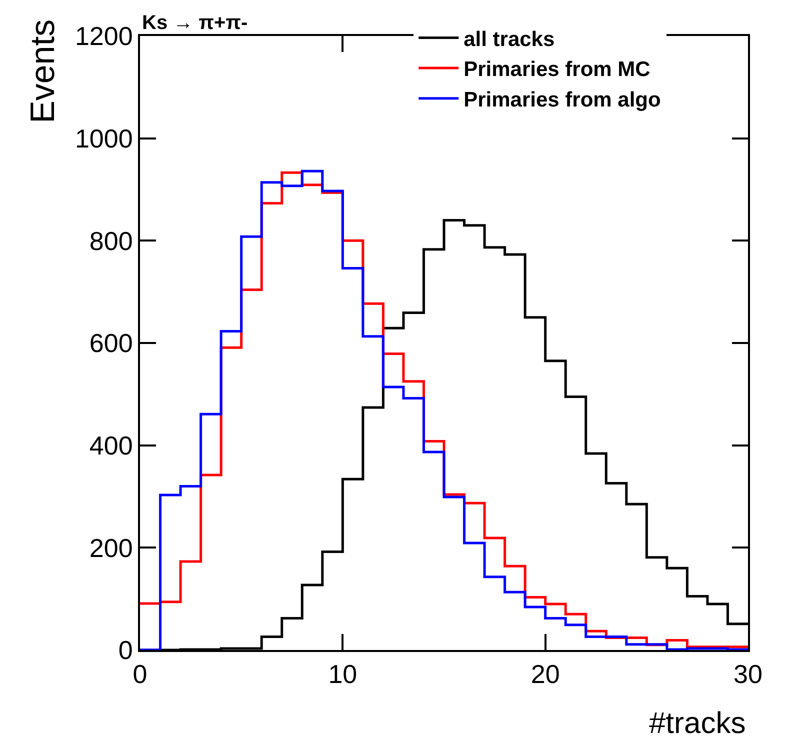  What do you see at coordinates (111, 445) in the screenshot?
I see `y-tick-label: 400` at bounding box center [111, 445].